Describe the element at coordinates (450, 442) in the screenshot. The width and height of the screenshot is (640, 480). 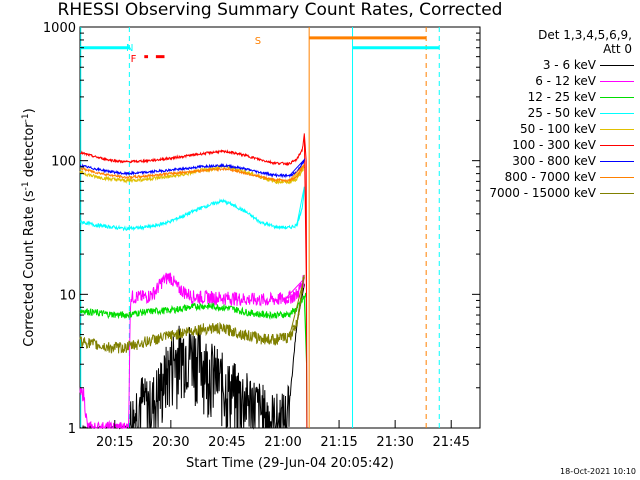
I see `x-tick-label: 21:45` at that location.